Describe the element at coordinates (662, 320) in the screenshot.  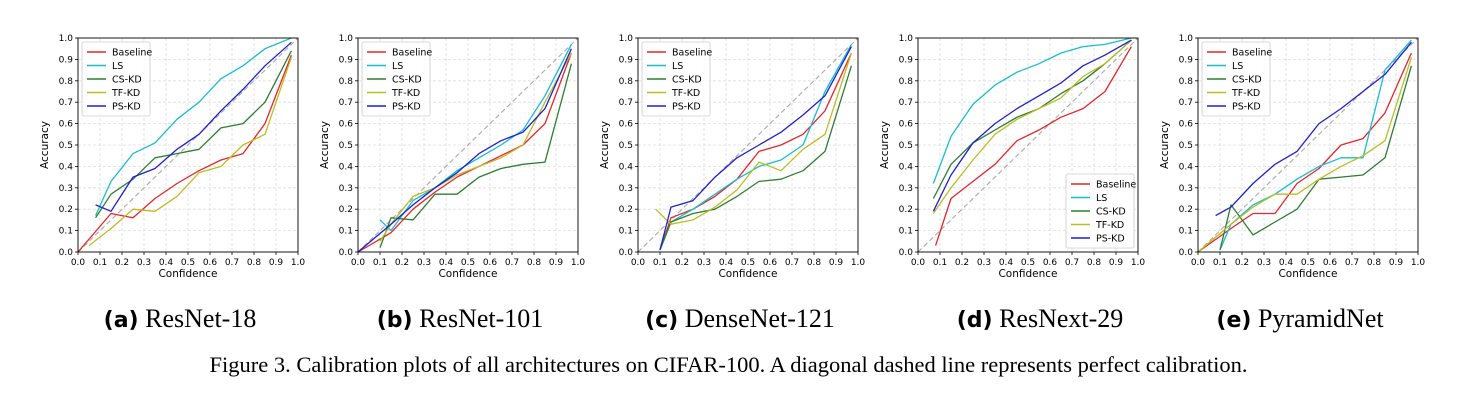
I see `subcaption-c-label: (c)` at that location.